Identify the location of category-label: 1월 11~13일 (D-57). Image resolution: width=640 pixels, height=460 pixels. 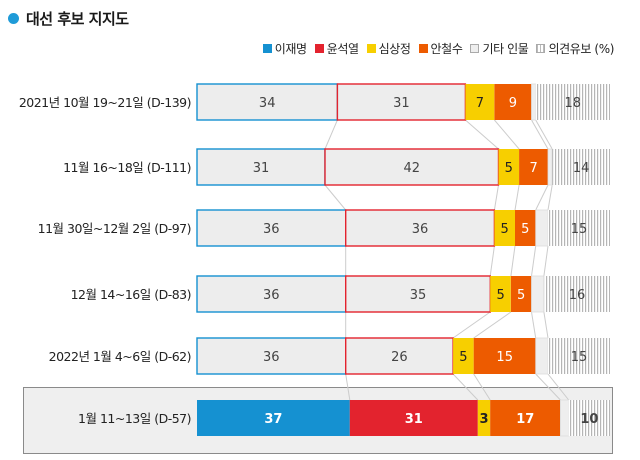
(134, 418).